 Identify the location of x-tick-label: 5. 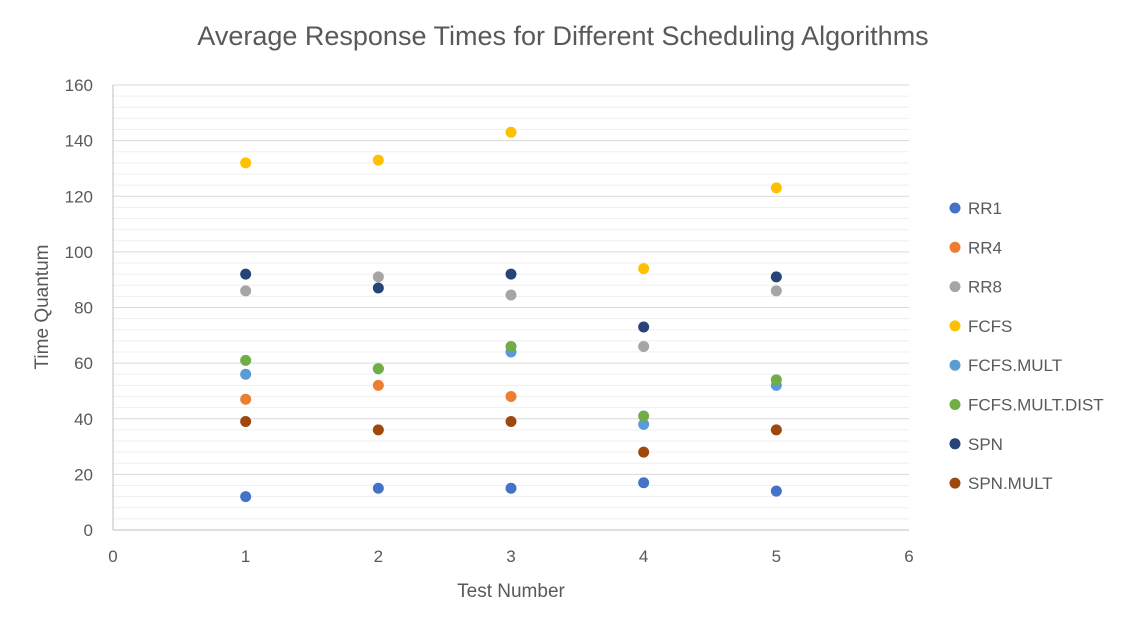
(776, 556).